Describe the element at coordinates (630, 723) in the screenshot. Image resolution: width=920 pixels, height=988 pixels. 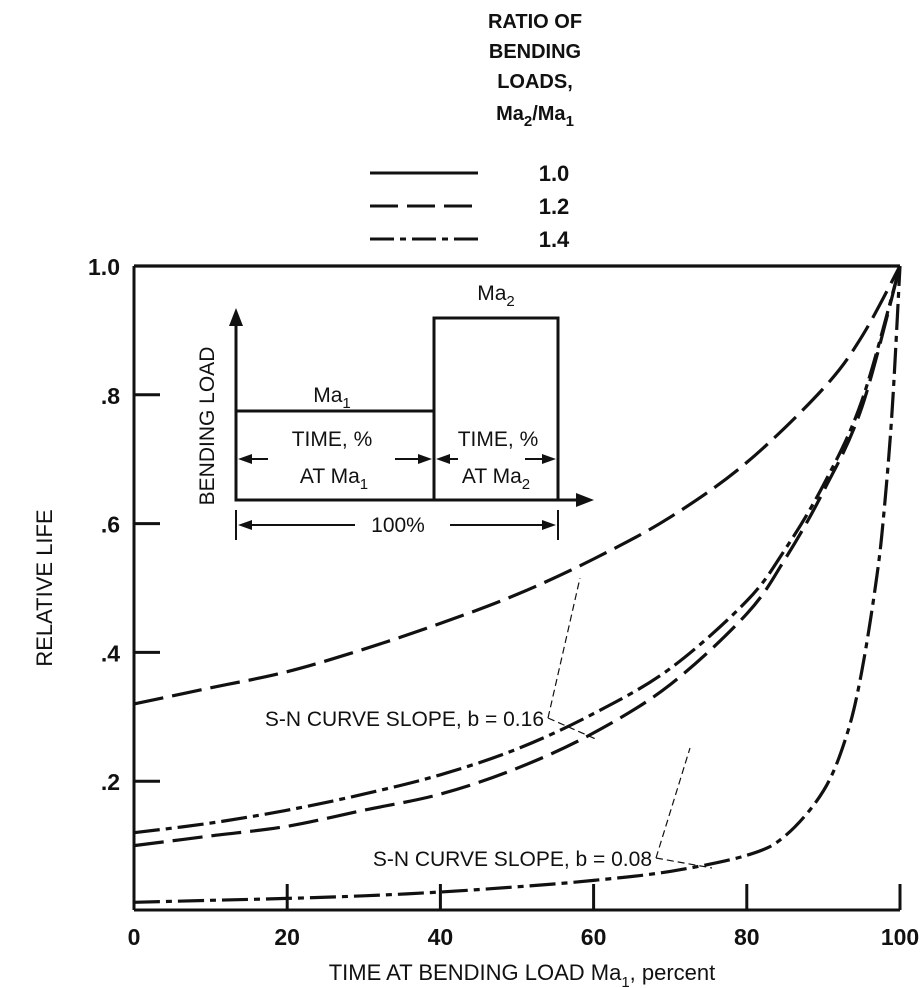
I see `annotation-leaders` at that location.